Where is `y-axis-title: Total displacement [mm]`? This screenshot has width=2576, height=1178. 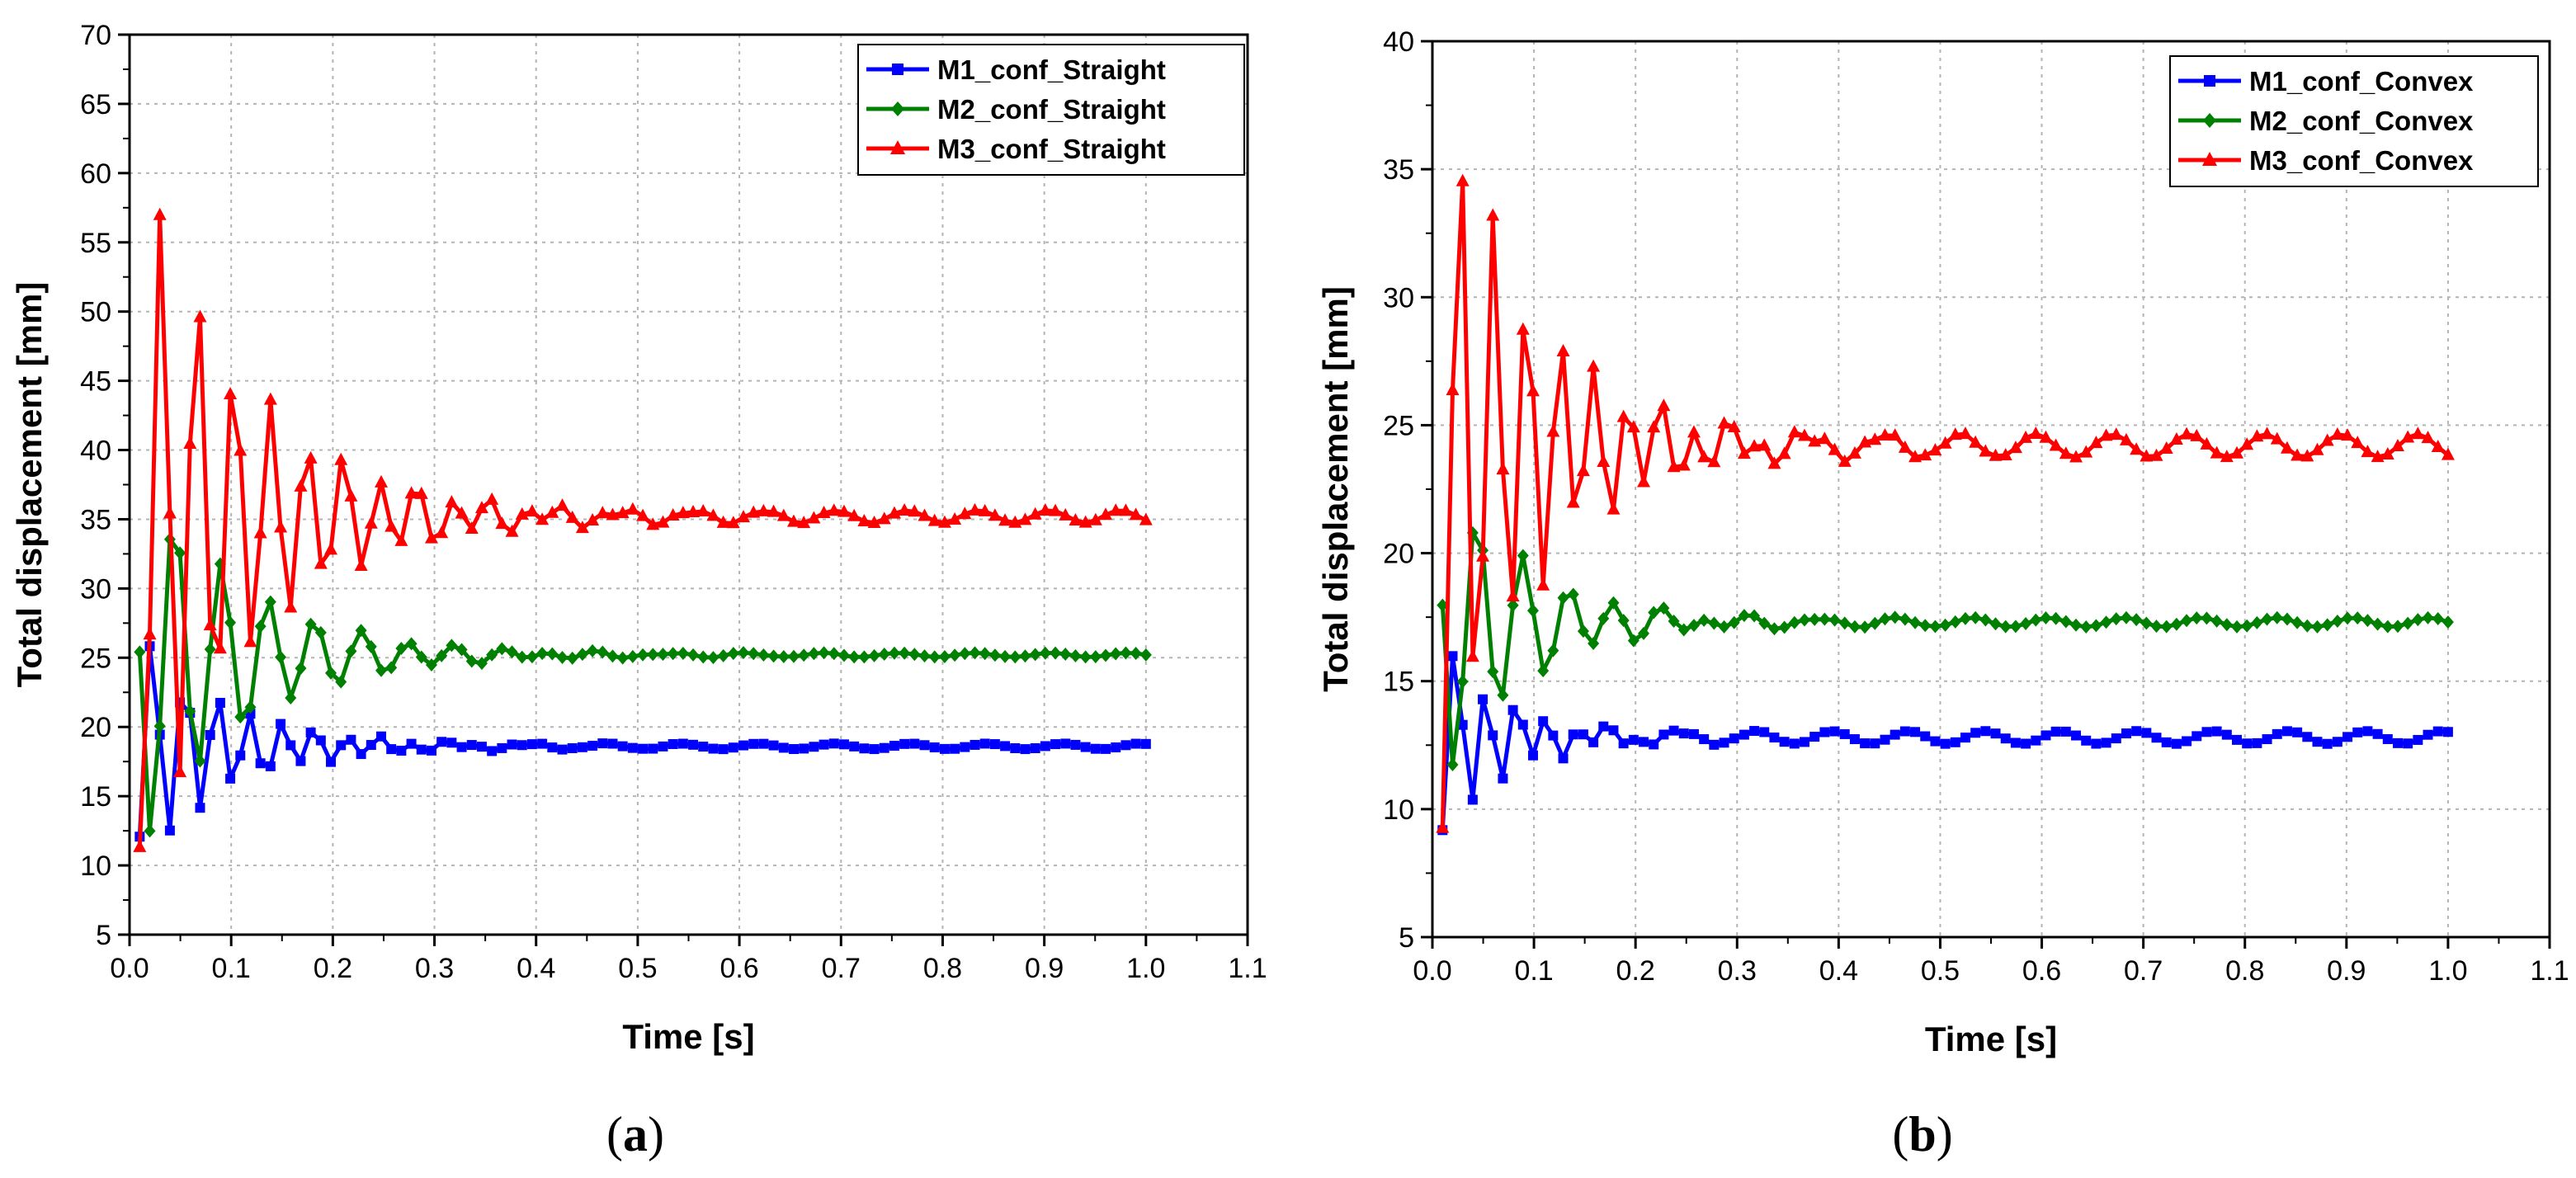
y-axis-title: Total displacement [mm] is located at coordinates (29, 485).